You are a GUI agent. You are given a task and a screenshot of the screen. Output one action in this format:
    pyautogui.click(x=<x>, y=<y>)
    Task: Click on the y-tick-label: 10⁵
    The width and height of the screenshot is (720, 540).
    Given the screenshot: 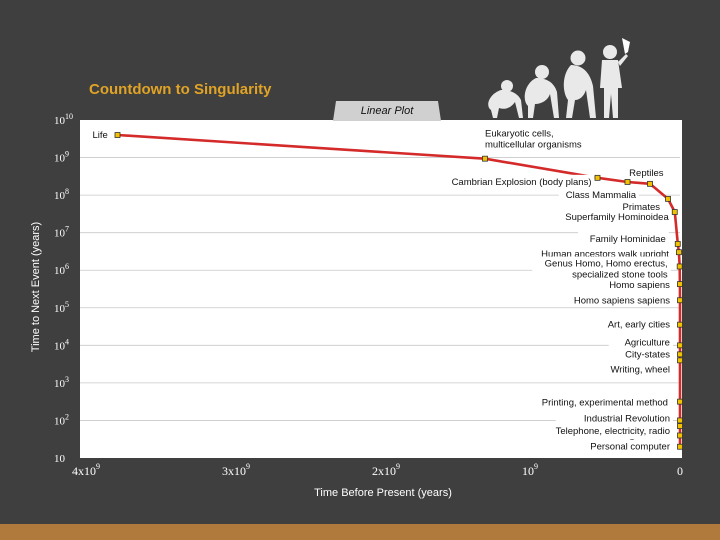 What is the action you would take?
    pyautogui.click(x=61, y=307)
    